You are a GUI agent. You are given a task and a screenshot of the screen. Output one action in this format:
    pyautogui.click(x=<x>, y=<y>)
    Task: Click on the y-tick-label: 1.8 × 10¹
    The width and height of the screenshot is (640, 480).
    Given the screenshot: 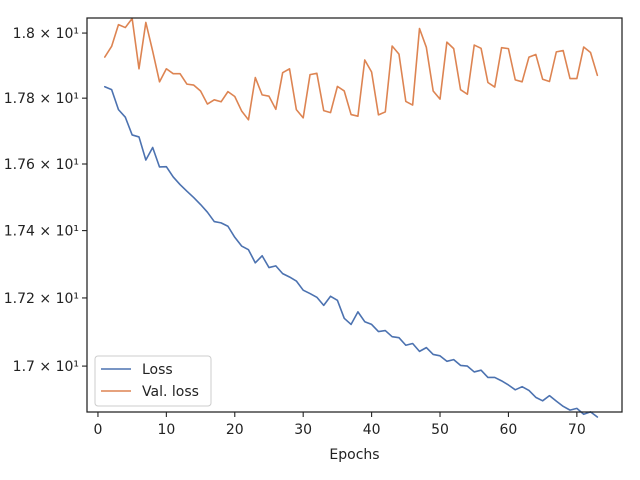 What is the action you would take?
    pyautogui.click(x=46, y=34)
    